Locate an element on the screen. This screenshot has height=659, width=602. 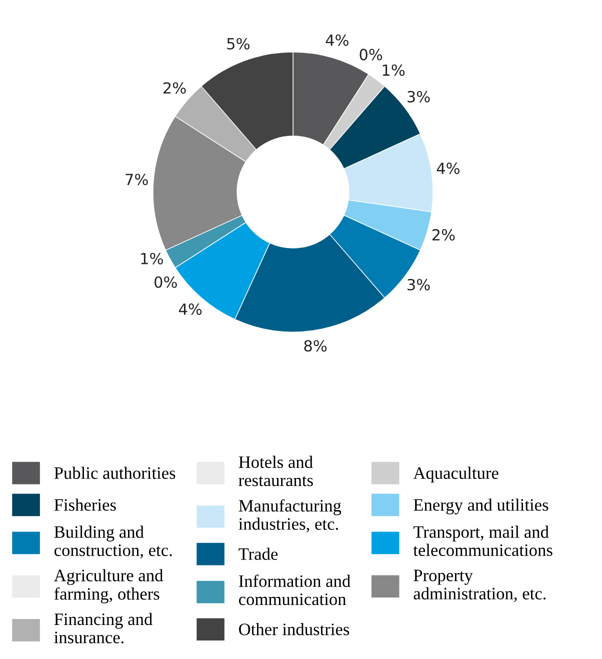
legend-label: Fisheries is located at coordinates (85, 504).